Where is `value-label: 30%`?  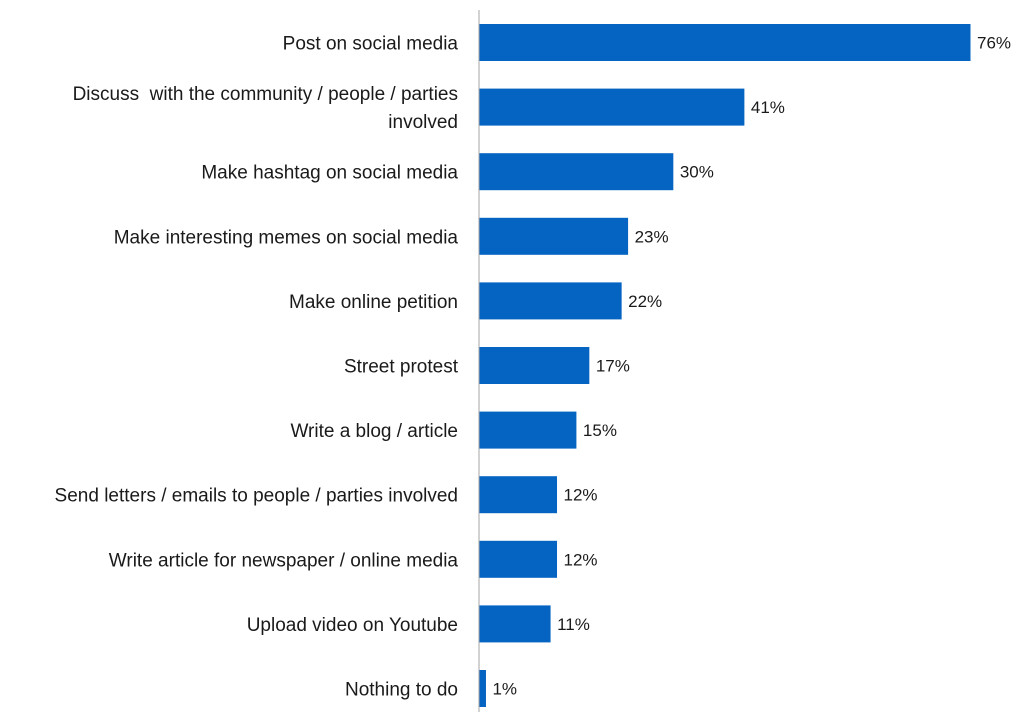 value-label: 30% is located at coordinates (697, 172).